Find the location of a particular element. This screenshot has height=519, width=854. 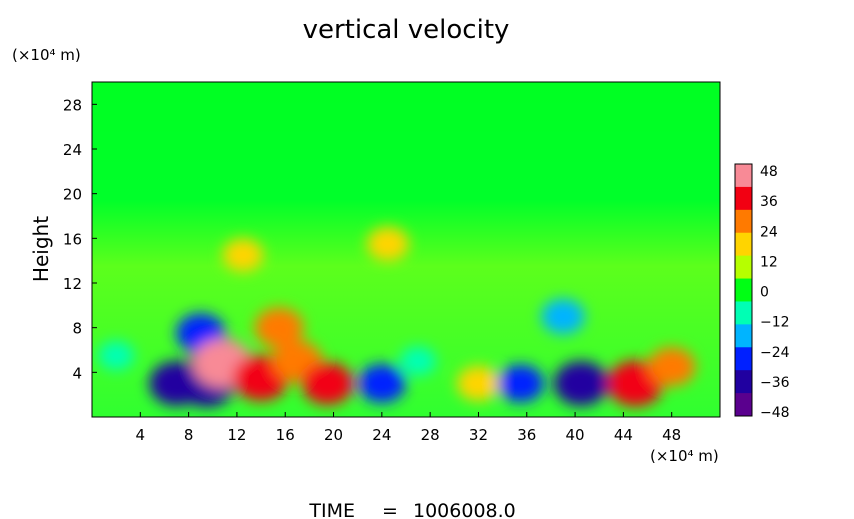

x-axis-ticks: 4 8 12 16 20 24 28 32 36 40 44 48 is located at coordinates (408, 428).